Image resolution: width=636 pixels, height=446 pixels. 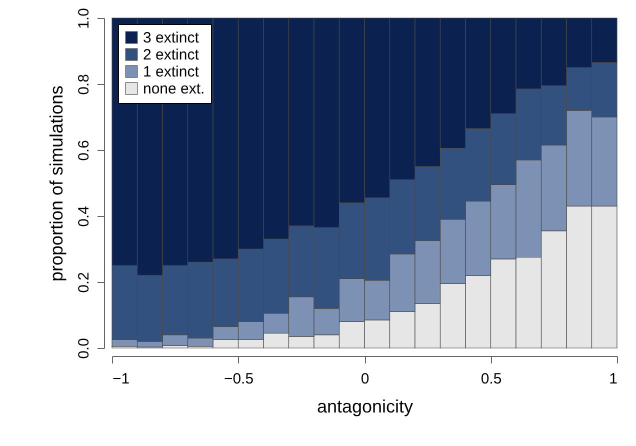 I want to click on legend-label: 1 extinct, so click(x=171, y=72).